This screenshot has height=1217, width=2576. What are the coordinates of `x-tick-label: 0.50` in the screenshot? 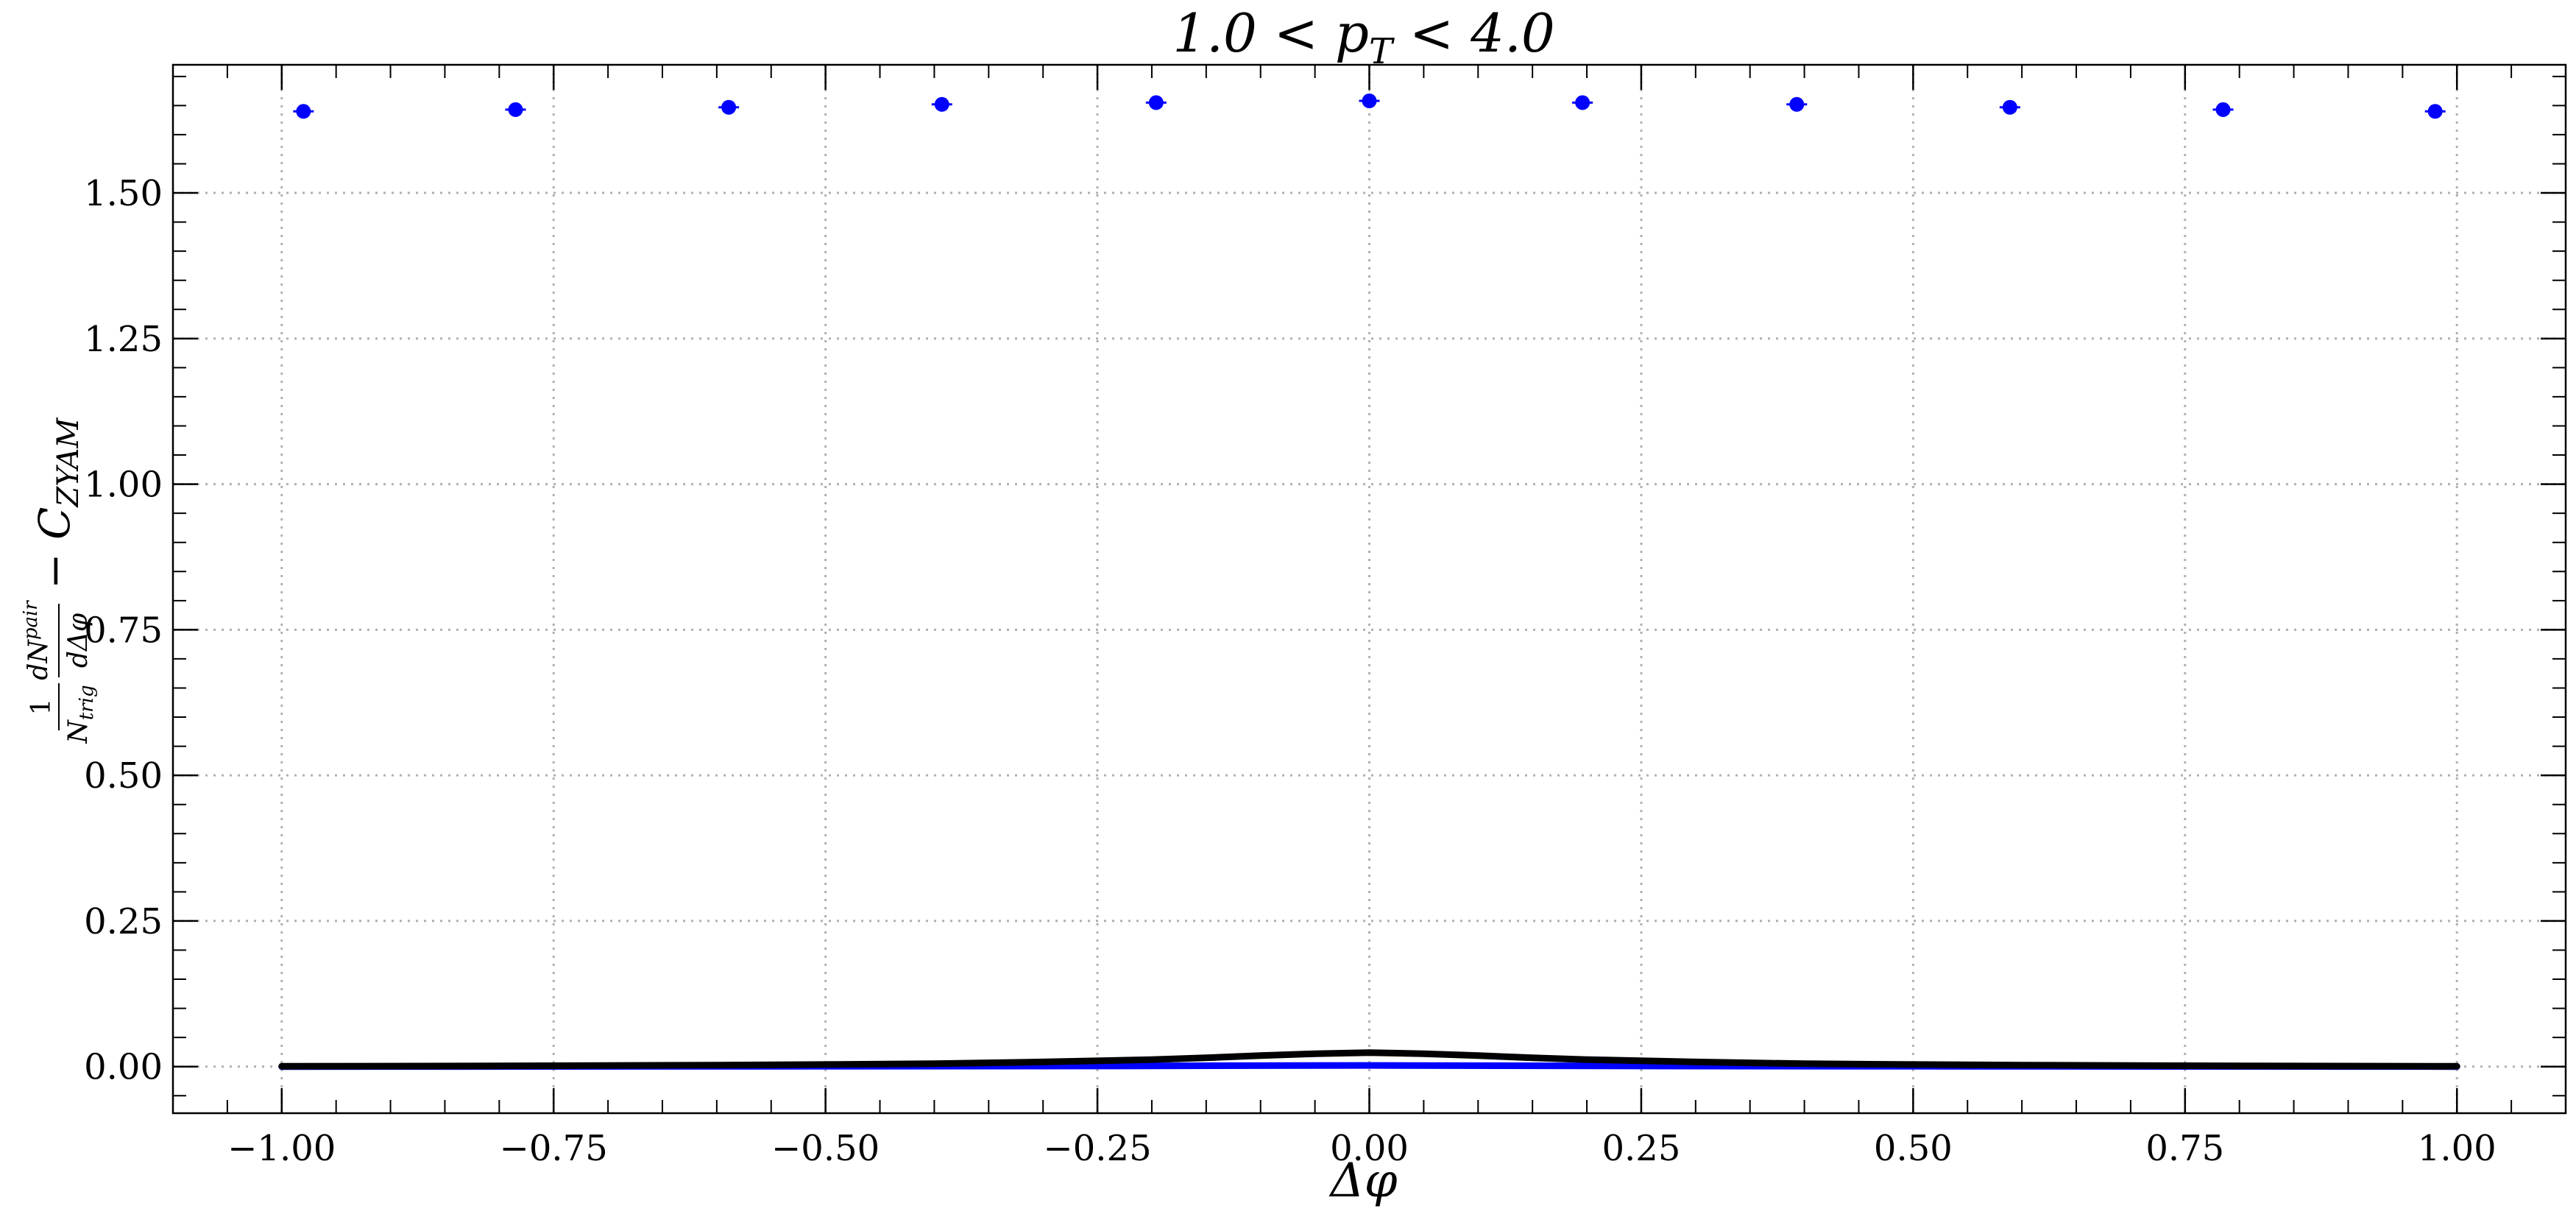 It's located at (1913, 1148).